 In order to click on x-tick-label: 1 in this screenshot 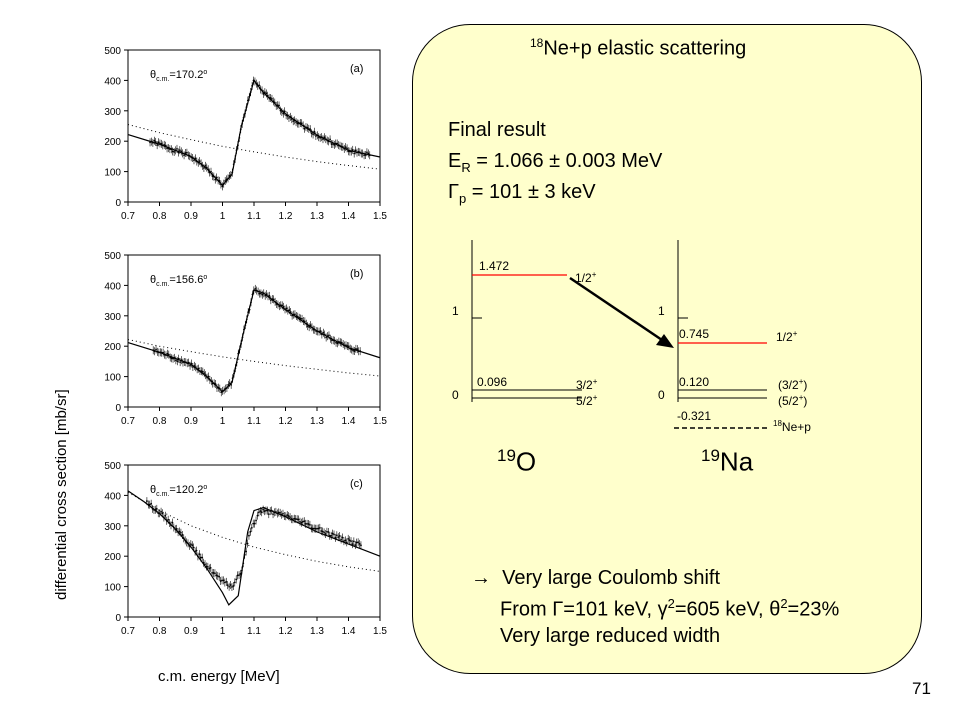, I will do `click(223, 421)`.